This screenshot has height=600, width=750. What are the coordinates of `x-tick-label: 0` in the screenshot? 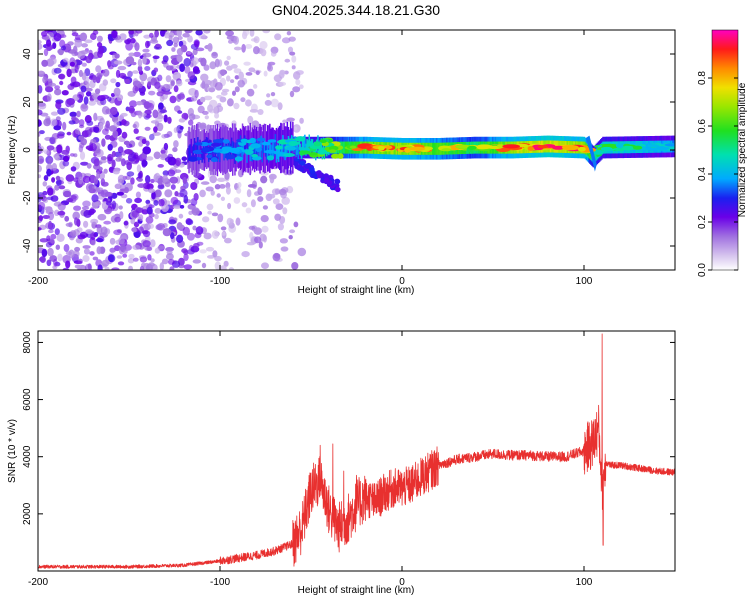 It's located at (402, 582).